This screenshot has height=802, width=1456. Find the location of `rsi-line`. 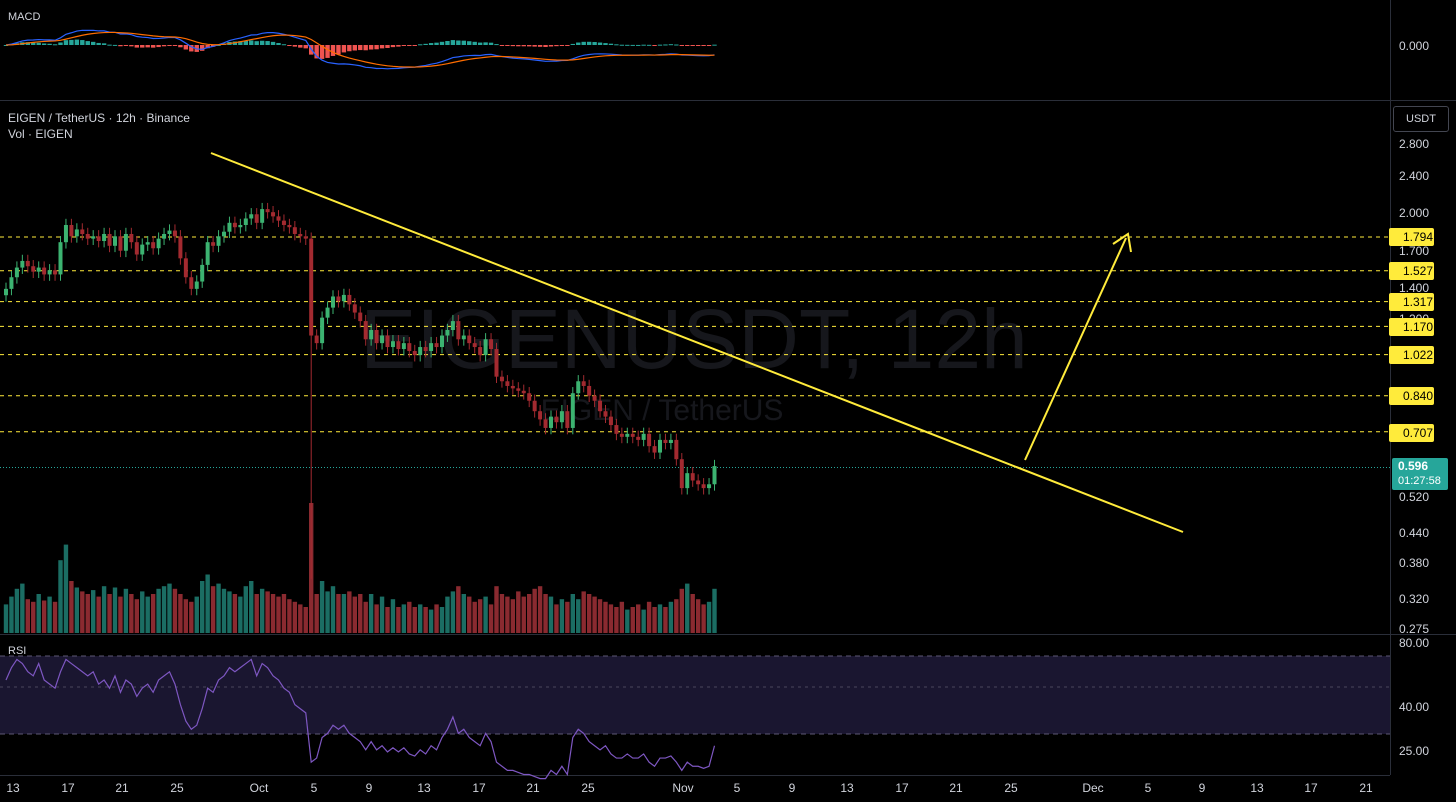

rsi-line is located at coordinates (360, 719).